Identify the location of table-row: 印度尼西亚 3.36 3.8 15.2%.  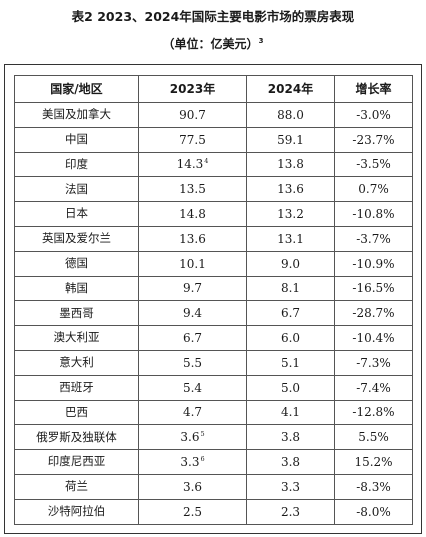
(213, 462).